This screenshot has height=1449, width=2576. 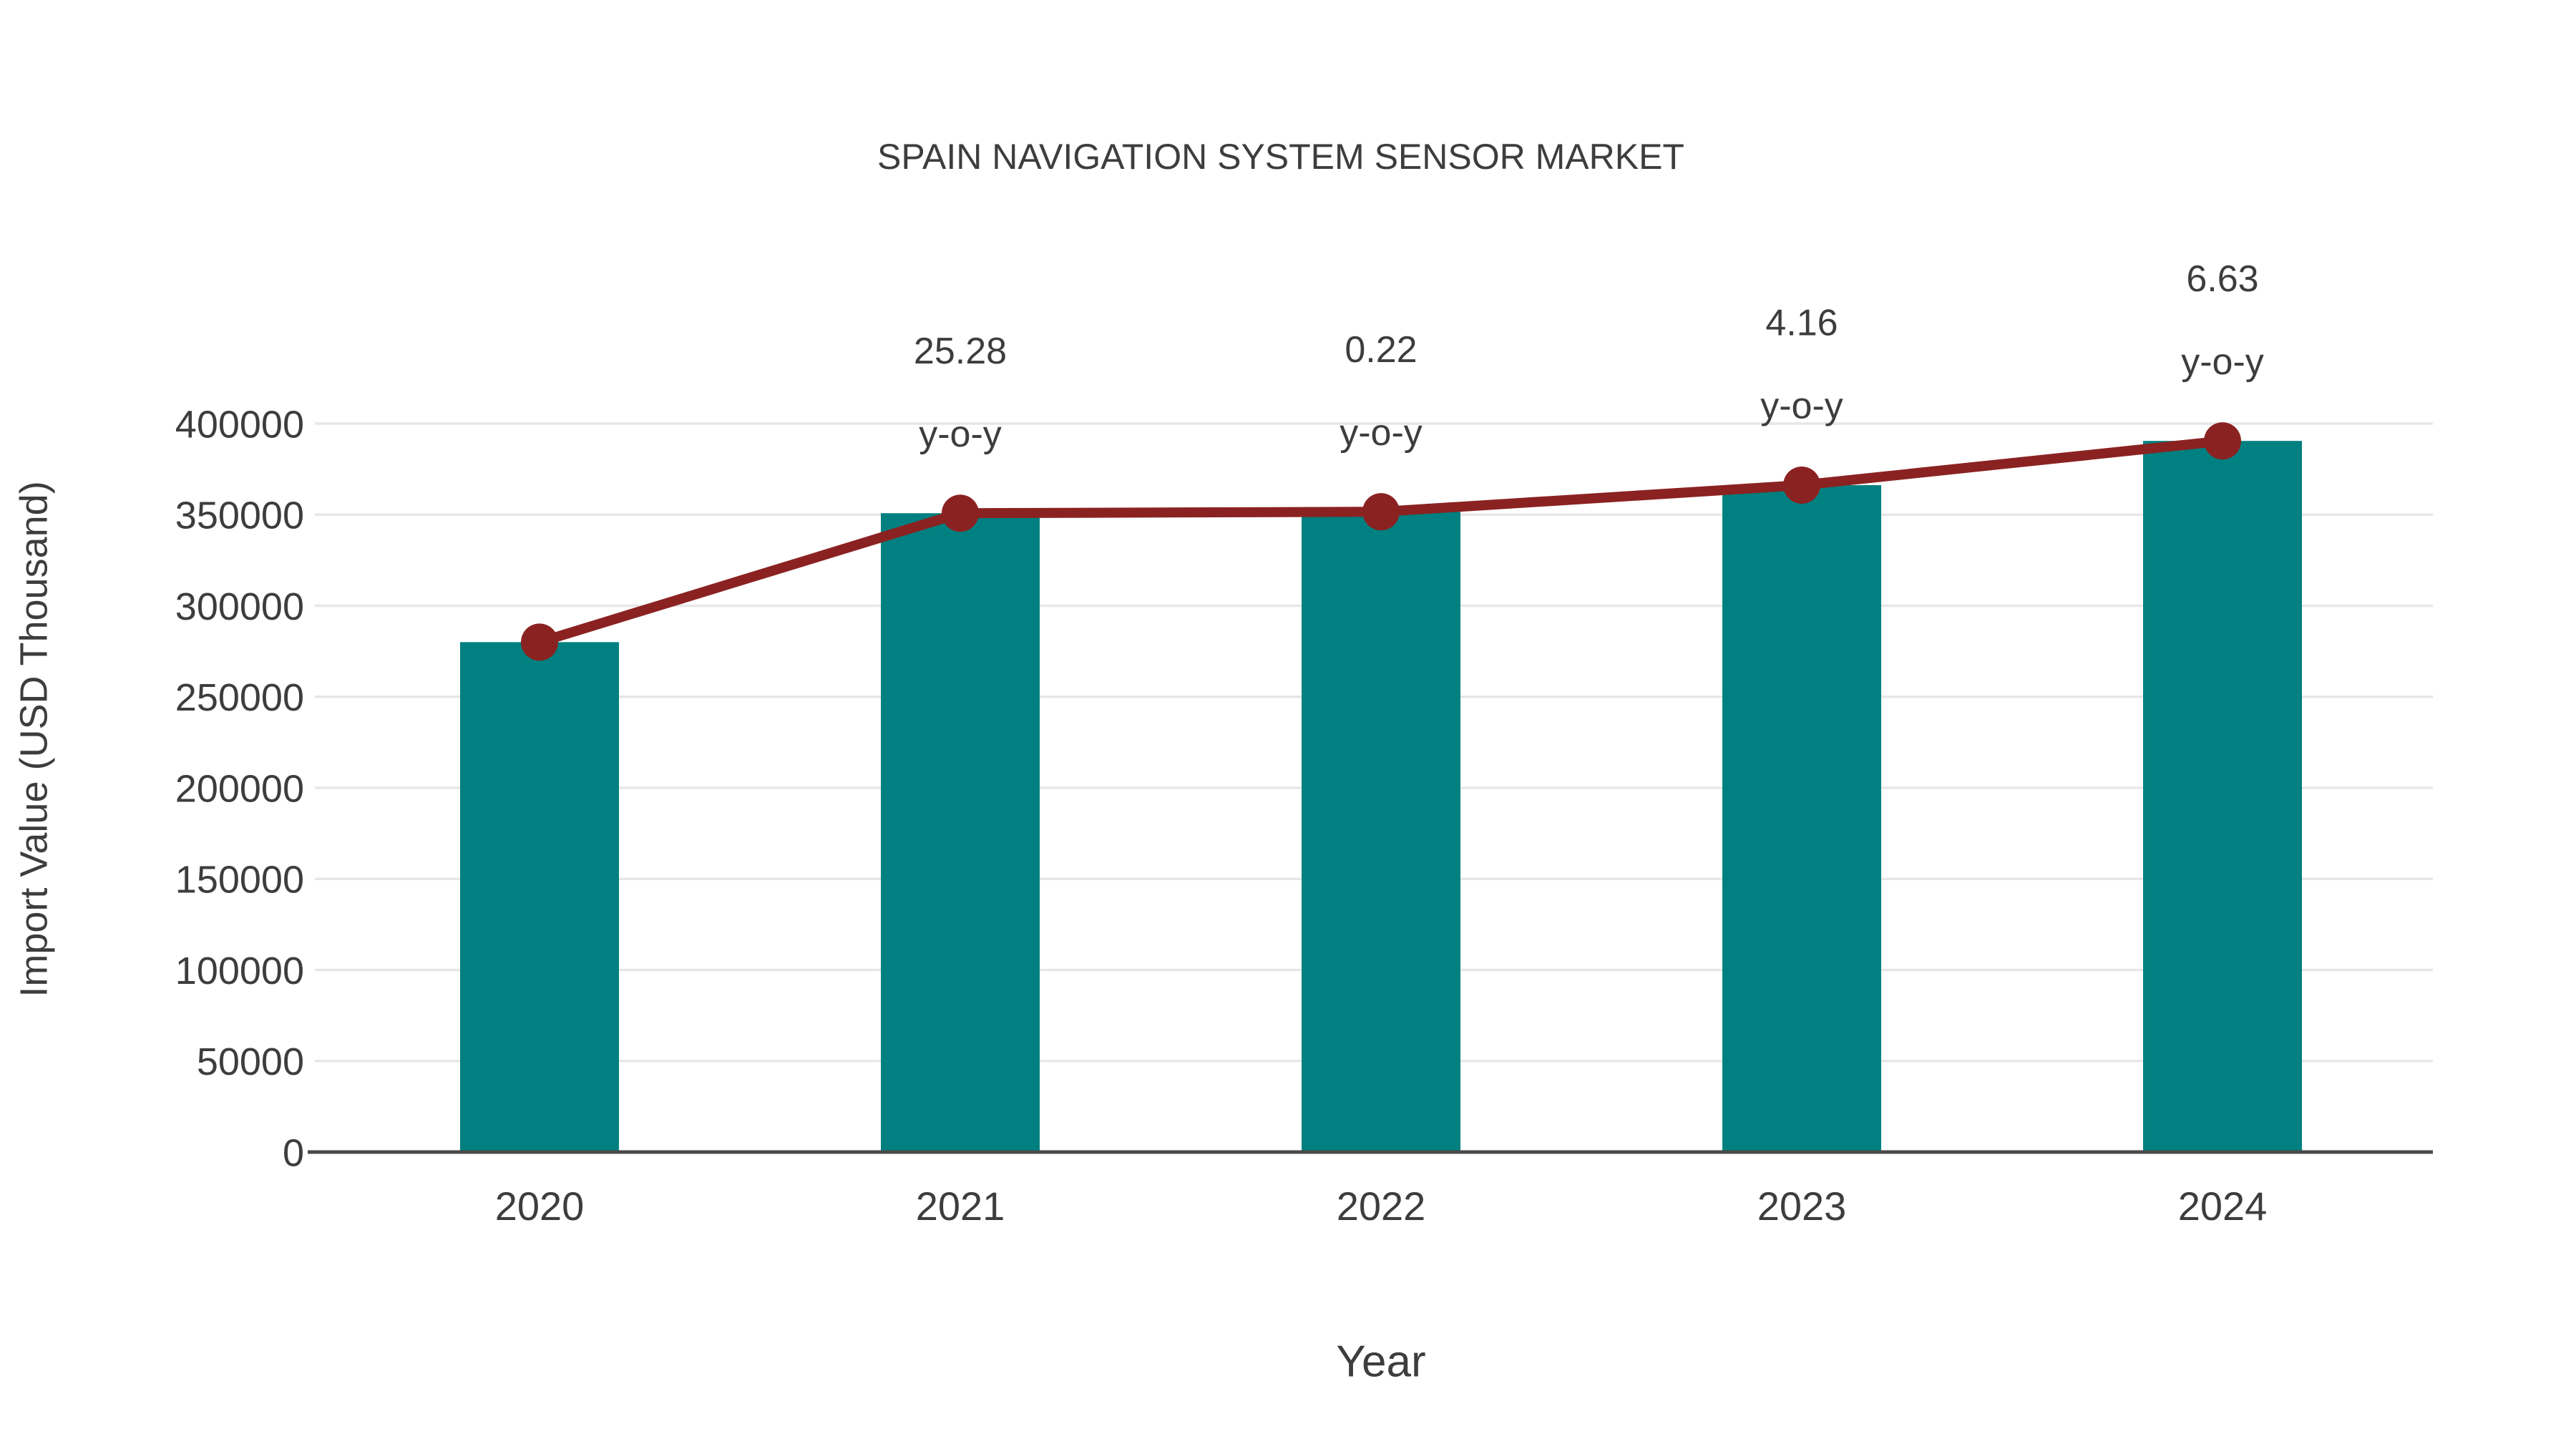 I want to click on annotations-group: 25.28 y-o-y 0.22 y-o-y 4.16 y-o-y 6.63 y-o-y, so click(x=1589, y=356).